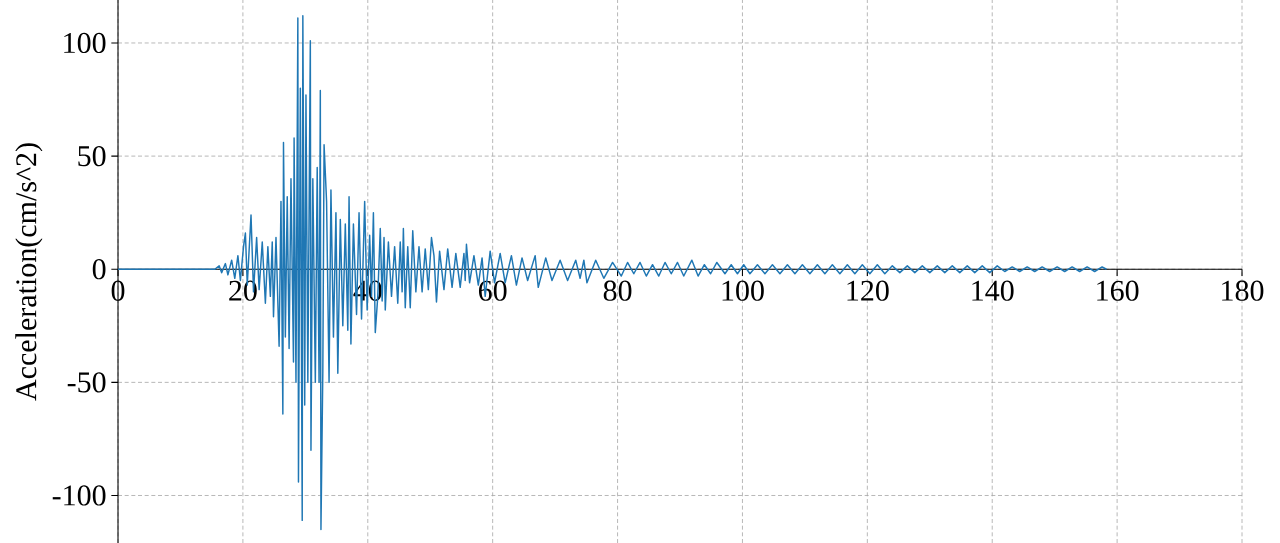  What do you see at coordinates (1118, 290) in the screenshot?
I see `x-tick-label: 160` at bounding box center [1118, 290].